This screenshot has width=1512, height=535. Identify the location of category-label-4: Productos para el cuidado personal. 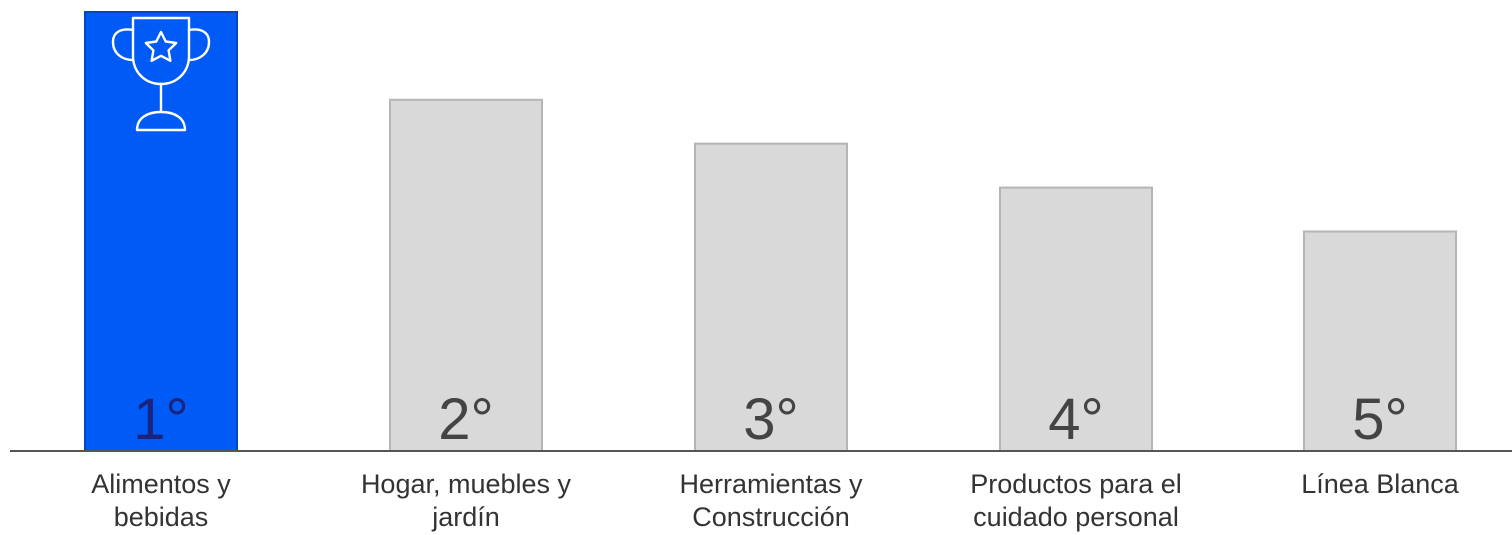
(1076, 500).